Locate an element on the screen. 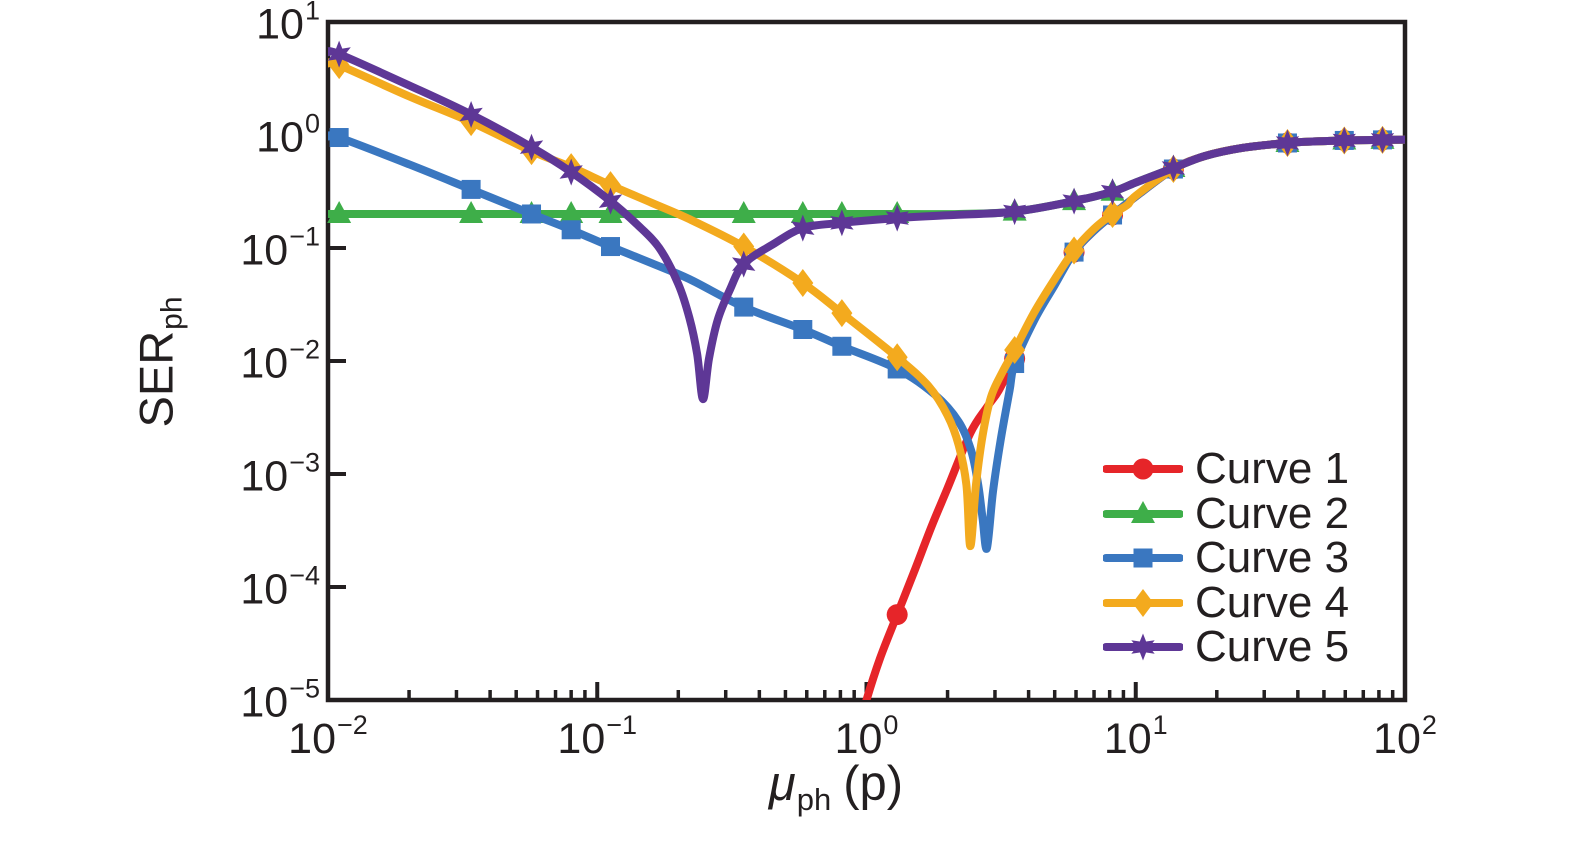  legend-marker-triangle-icon is located at coordinates (1143, 511).